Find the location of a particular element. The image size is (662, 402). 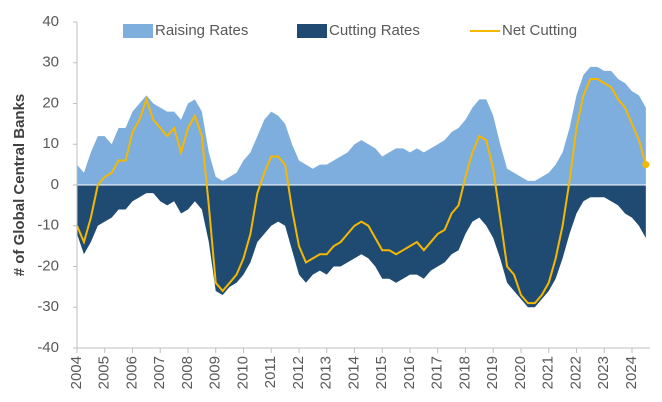

x-tick-label: 2013 is located at coordinates (326, 372).